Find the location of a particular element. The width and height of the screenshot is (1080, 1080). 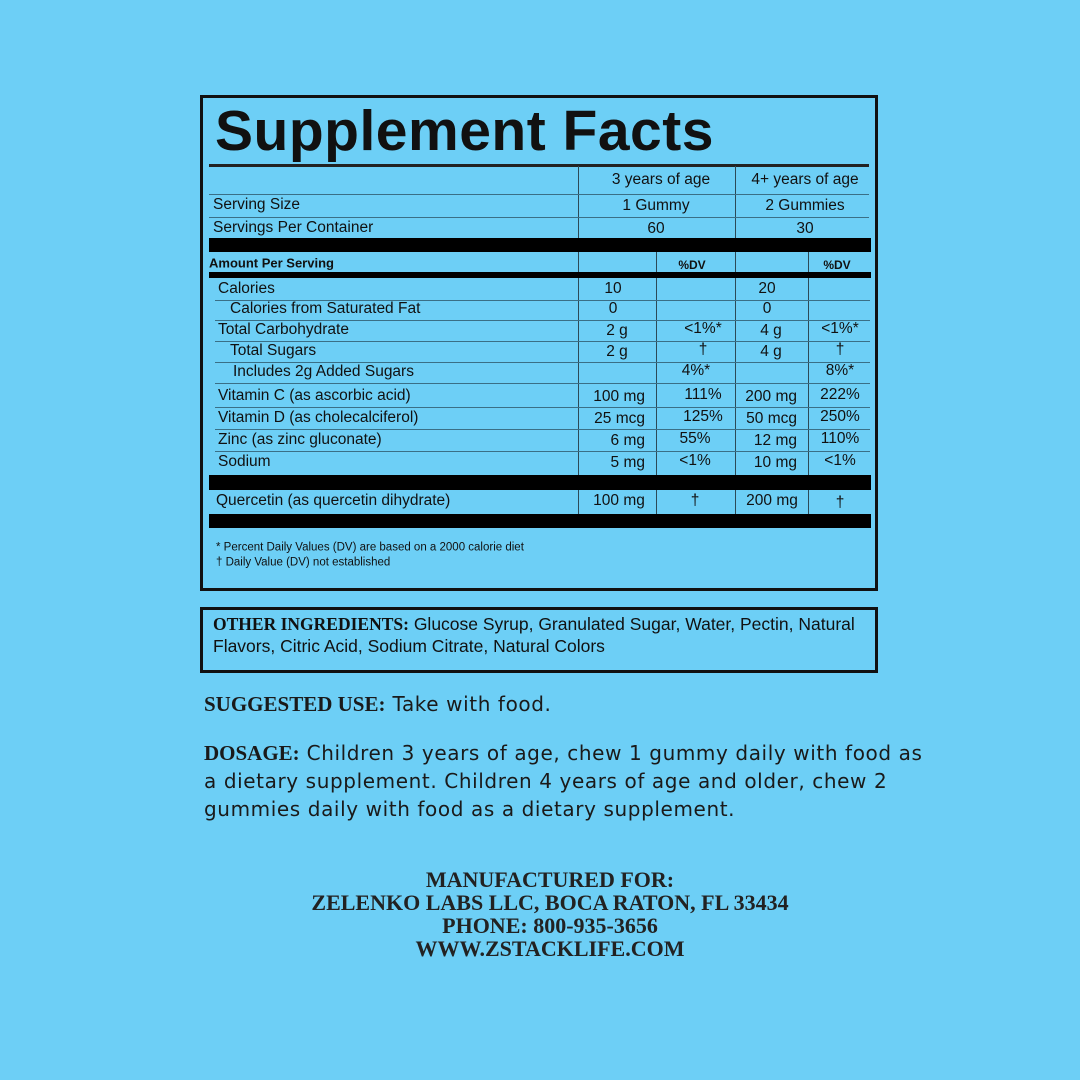

suggested-use: SUGGESTED USE: Take with food. is located at coordinates (378, 704).